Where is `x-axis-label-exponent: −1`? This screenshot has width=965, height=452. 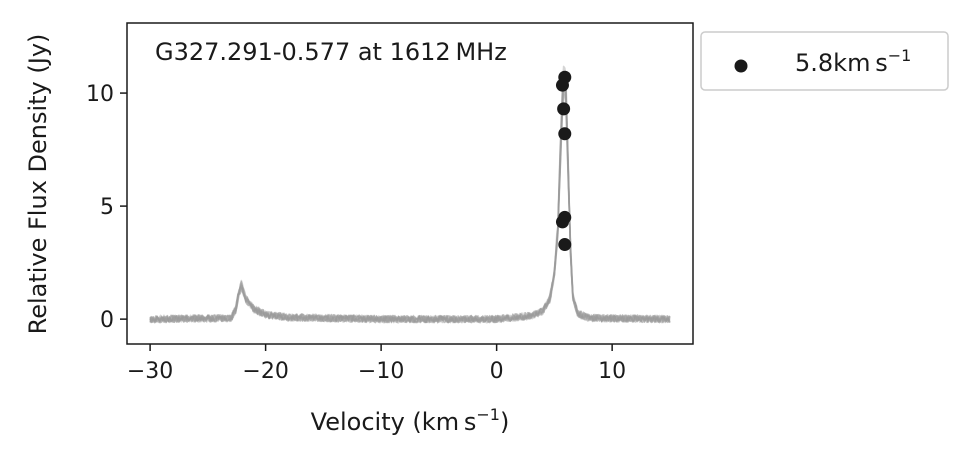
x-axis-label-exponent: −1 is located at coordinates (488, 414).